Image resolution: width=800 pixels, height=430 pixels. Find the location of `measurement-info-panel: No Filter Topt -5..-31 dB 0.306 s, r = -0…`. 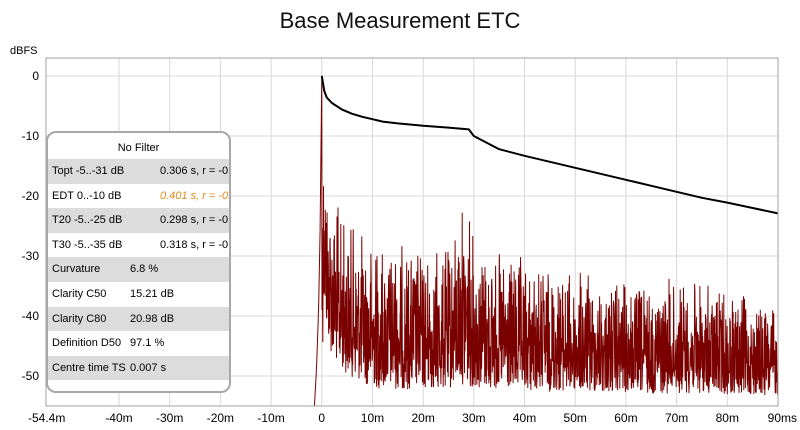

measurement-info-panel: No Filter Topt -5..-31 dB 0.306 s, r = -0… is located at coordinates (138, 262).